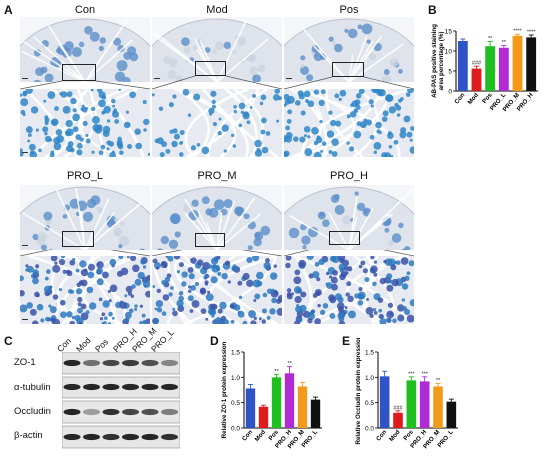 This screenshot has height=460, width=550. I want to click on group-title-pos: Pos, so click(349, 10).